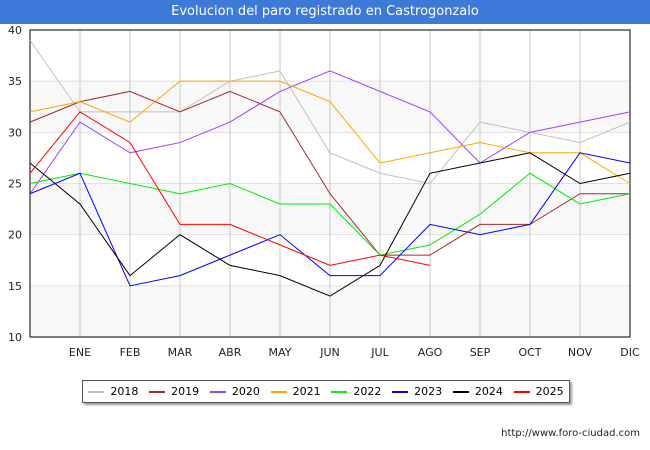  What do you see at coordinates (15, 286) in the screenshot?
I see `y-tick-label: 15` at bounding box center [15, 286].